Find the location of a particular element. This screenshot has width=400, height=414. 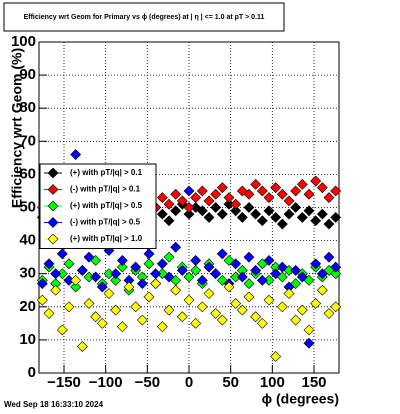

legend-label: (-) with pT/|q| > 0.5 is located at coordinates (105, 222).